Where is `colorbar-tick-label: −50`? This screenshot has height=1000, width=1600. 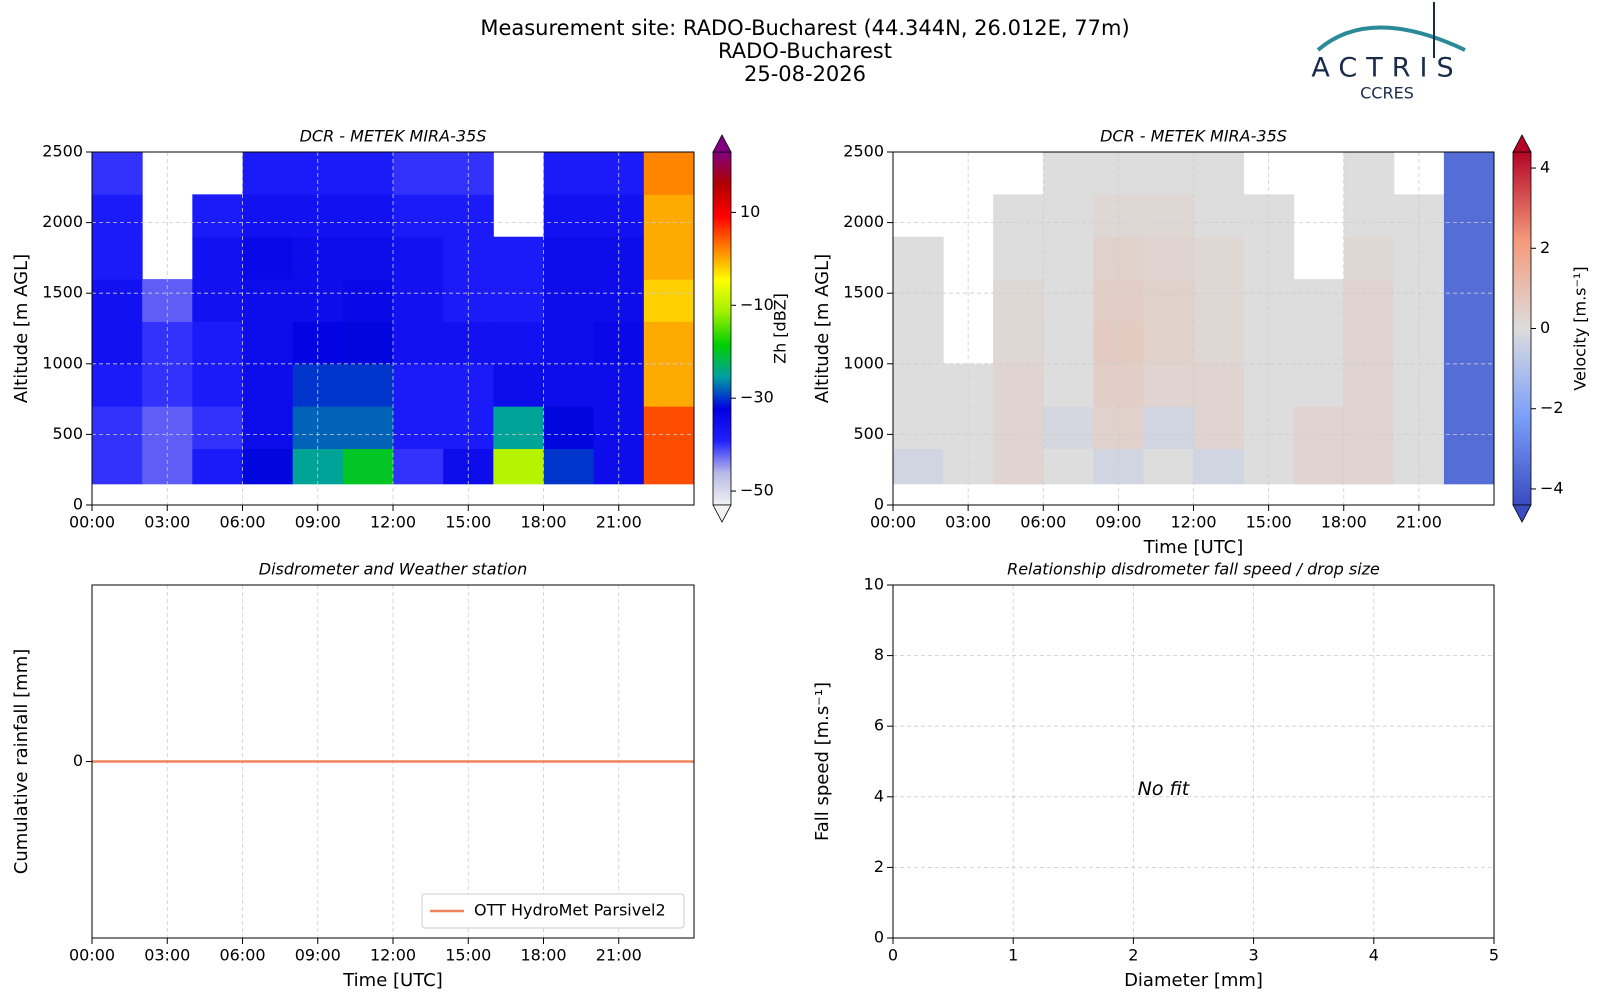 colorbar-tick-label: −50 is located at coordinates (757, 490).